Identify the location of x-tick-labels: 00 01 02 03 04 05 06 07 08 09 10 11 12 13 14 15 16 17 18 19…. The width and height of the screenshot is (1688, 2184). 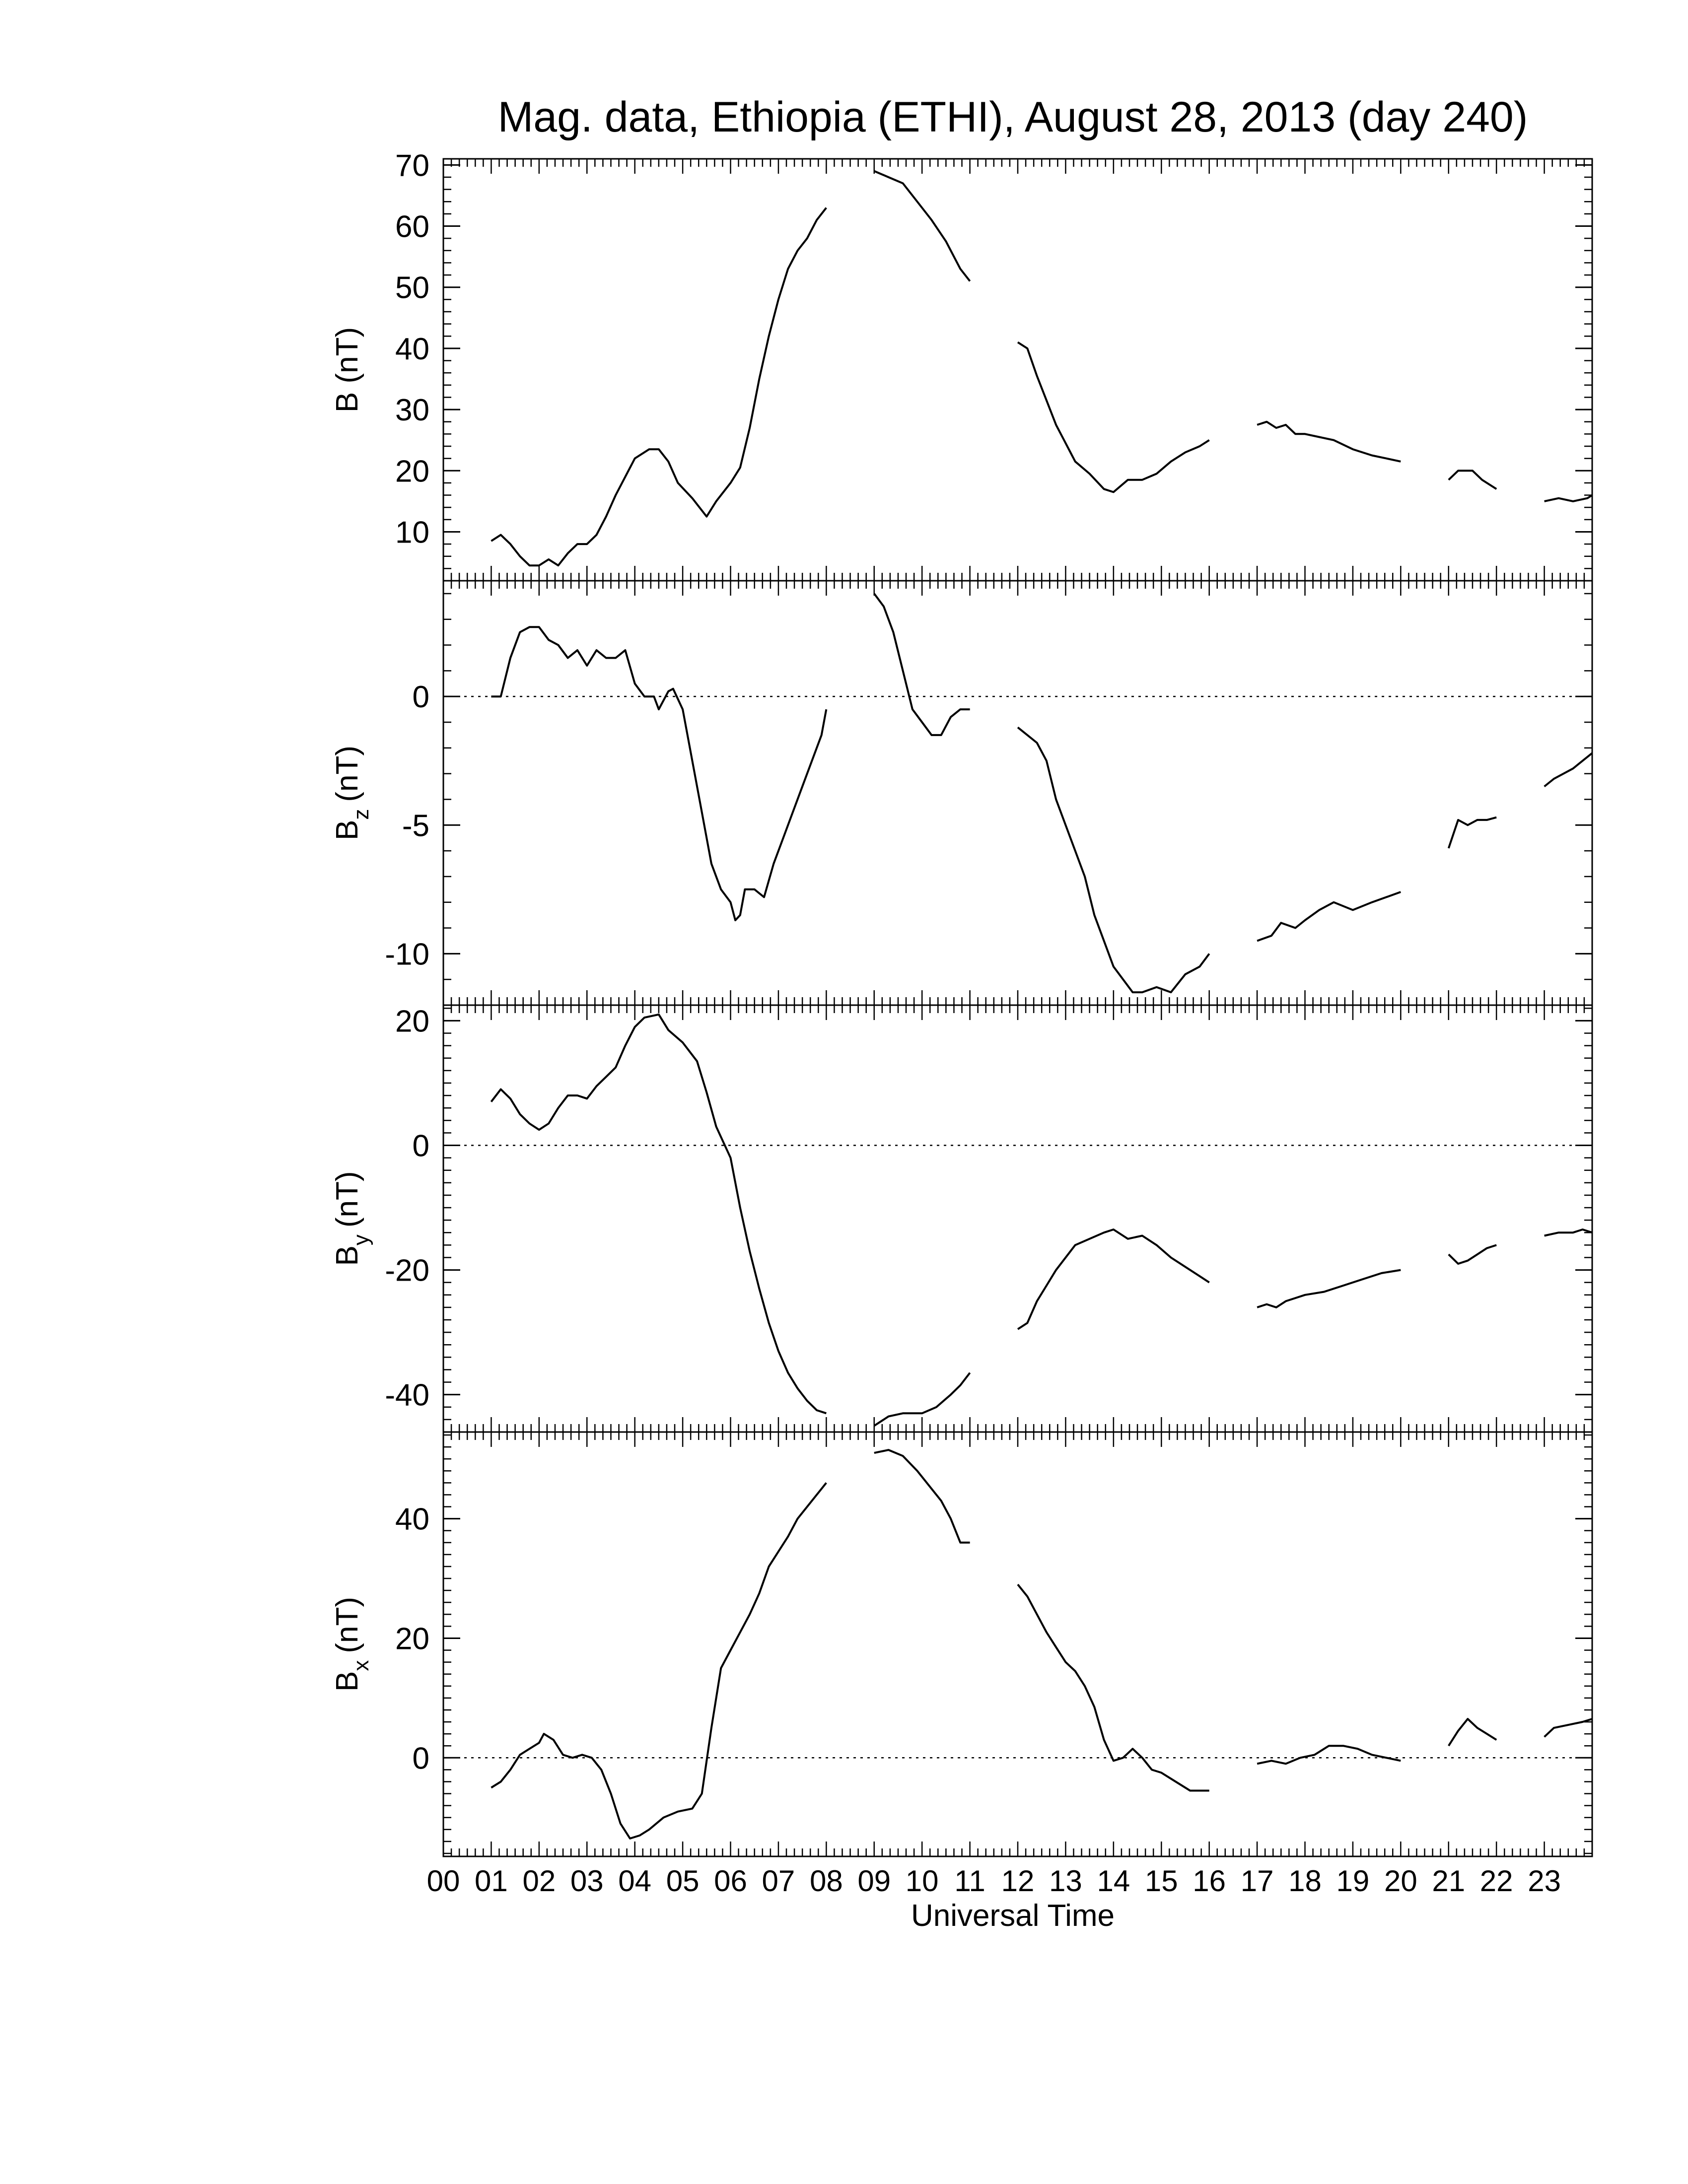
(994, 1881).